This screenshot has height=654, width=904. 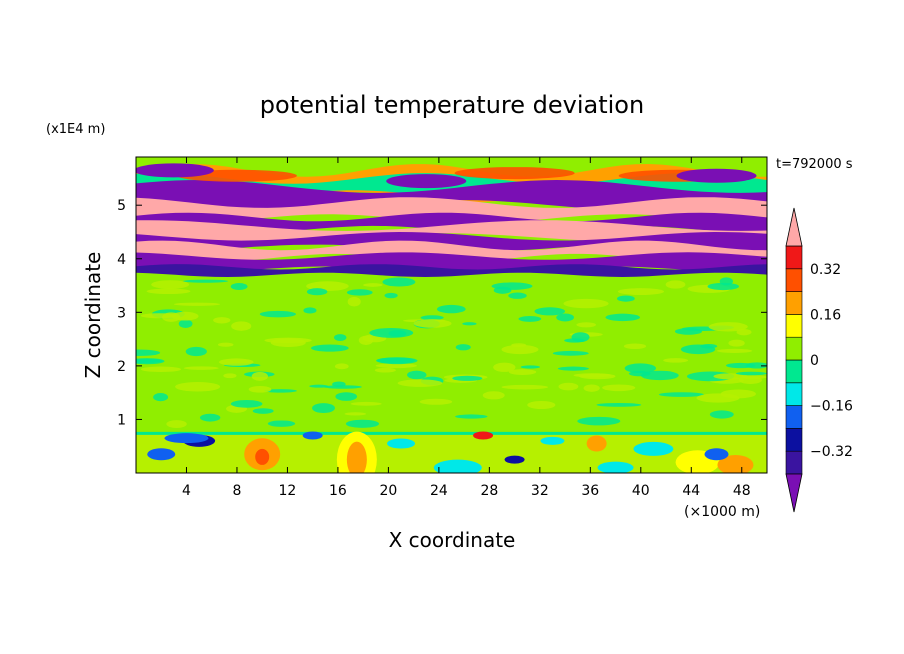 I want to click on x-tick-label: 36, so click(x=590, y=491).